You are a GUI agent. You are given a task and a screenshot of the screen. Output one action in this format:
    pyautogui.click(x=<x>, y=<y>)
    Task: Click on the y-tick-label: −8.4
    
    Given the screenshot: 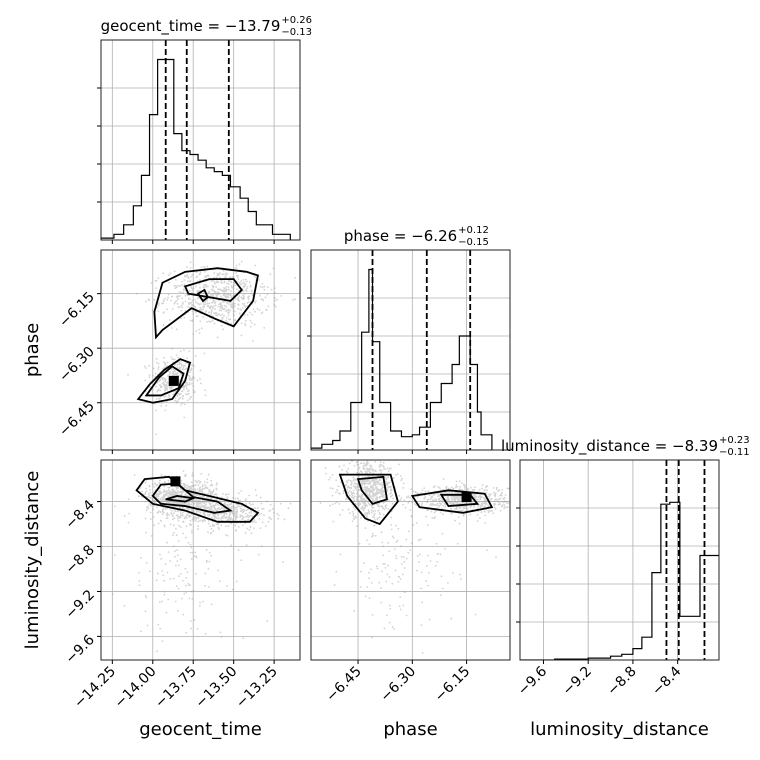 What is the action you would take?
    pyautogui.click(x=79, y=514)
    